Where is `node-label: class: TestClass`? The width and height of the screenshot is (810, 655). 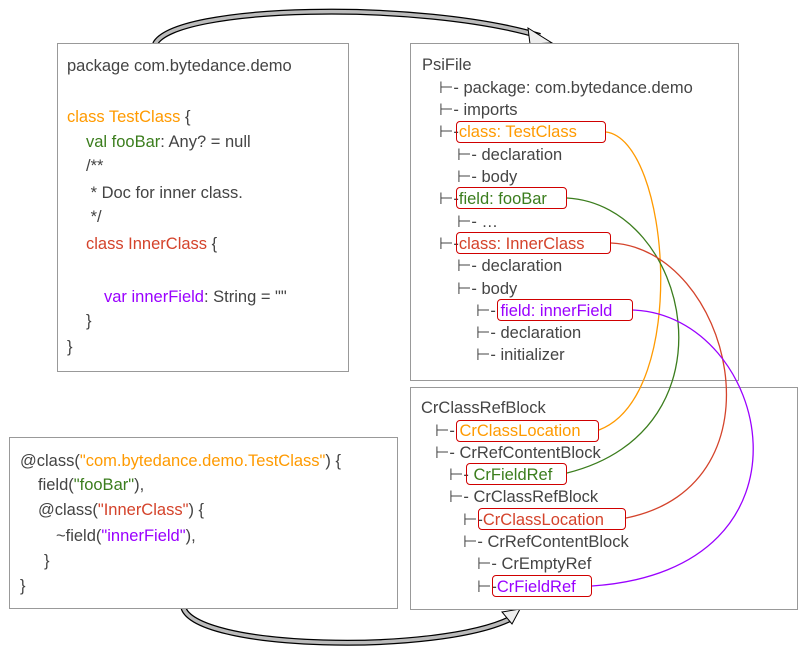 node-label: class: TestClass is located at coordinates (517, 132).